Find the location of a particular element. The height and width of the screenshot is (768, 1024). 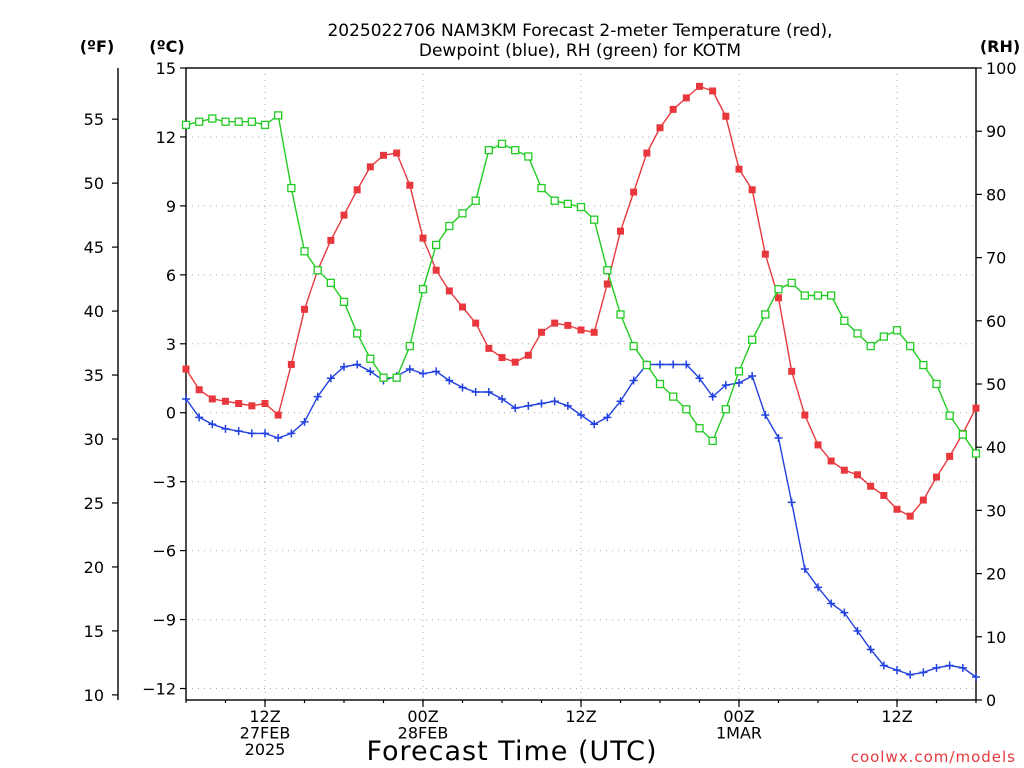

rh-axis-tick-label: 30 is located at coordinates (996, 510).